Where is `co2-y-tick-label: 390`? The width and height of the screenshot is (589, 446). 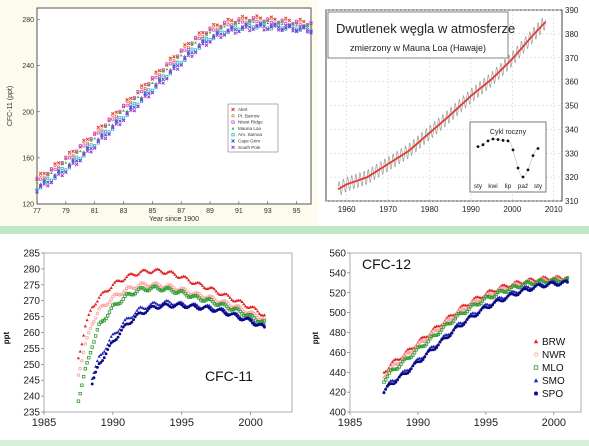
co2-y-tick-label: 390 is located at coordinates (572, 10).